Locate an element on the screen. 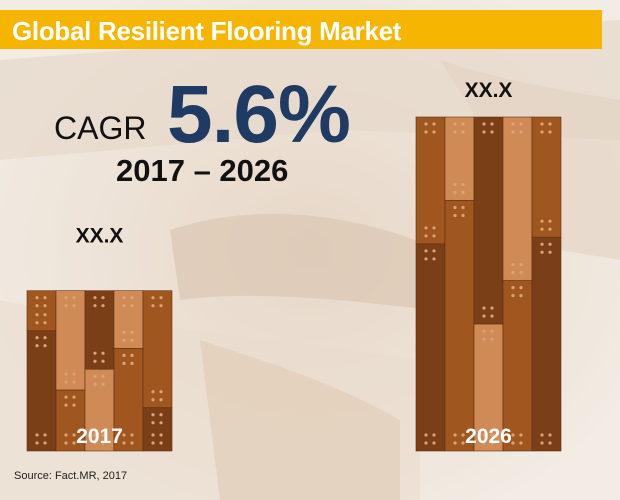 The height and width of the screenshot is (500, 620). cagr-period: 2017 – 2026 is located at coordinates (202, 170).